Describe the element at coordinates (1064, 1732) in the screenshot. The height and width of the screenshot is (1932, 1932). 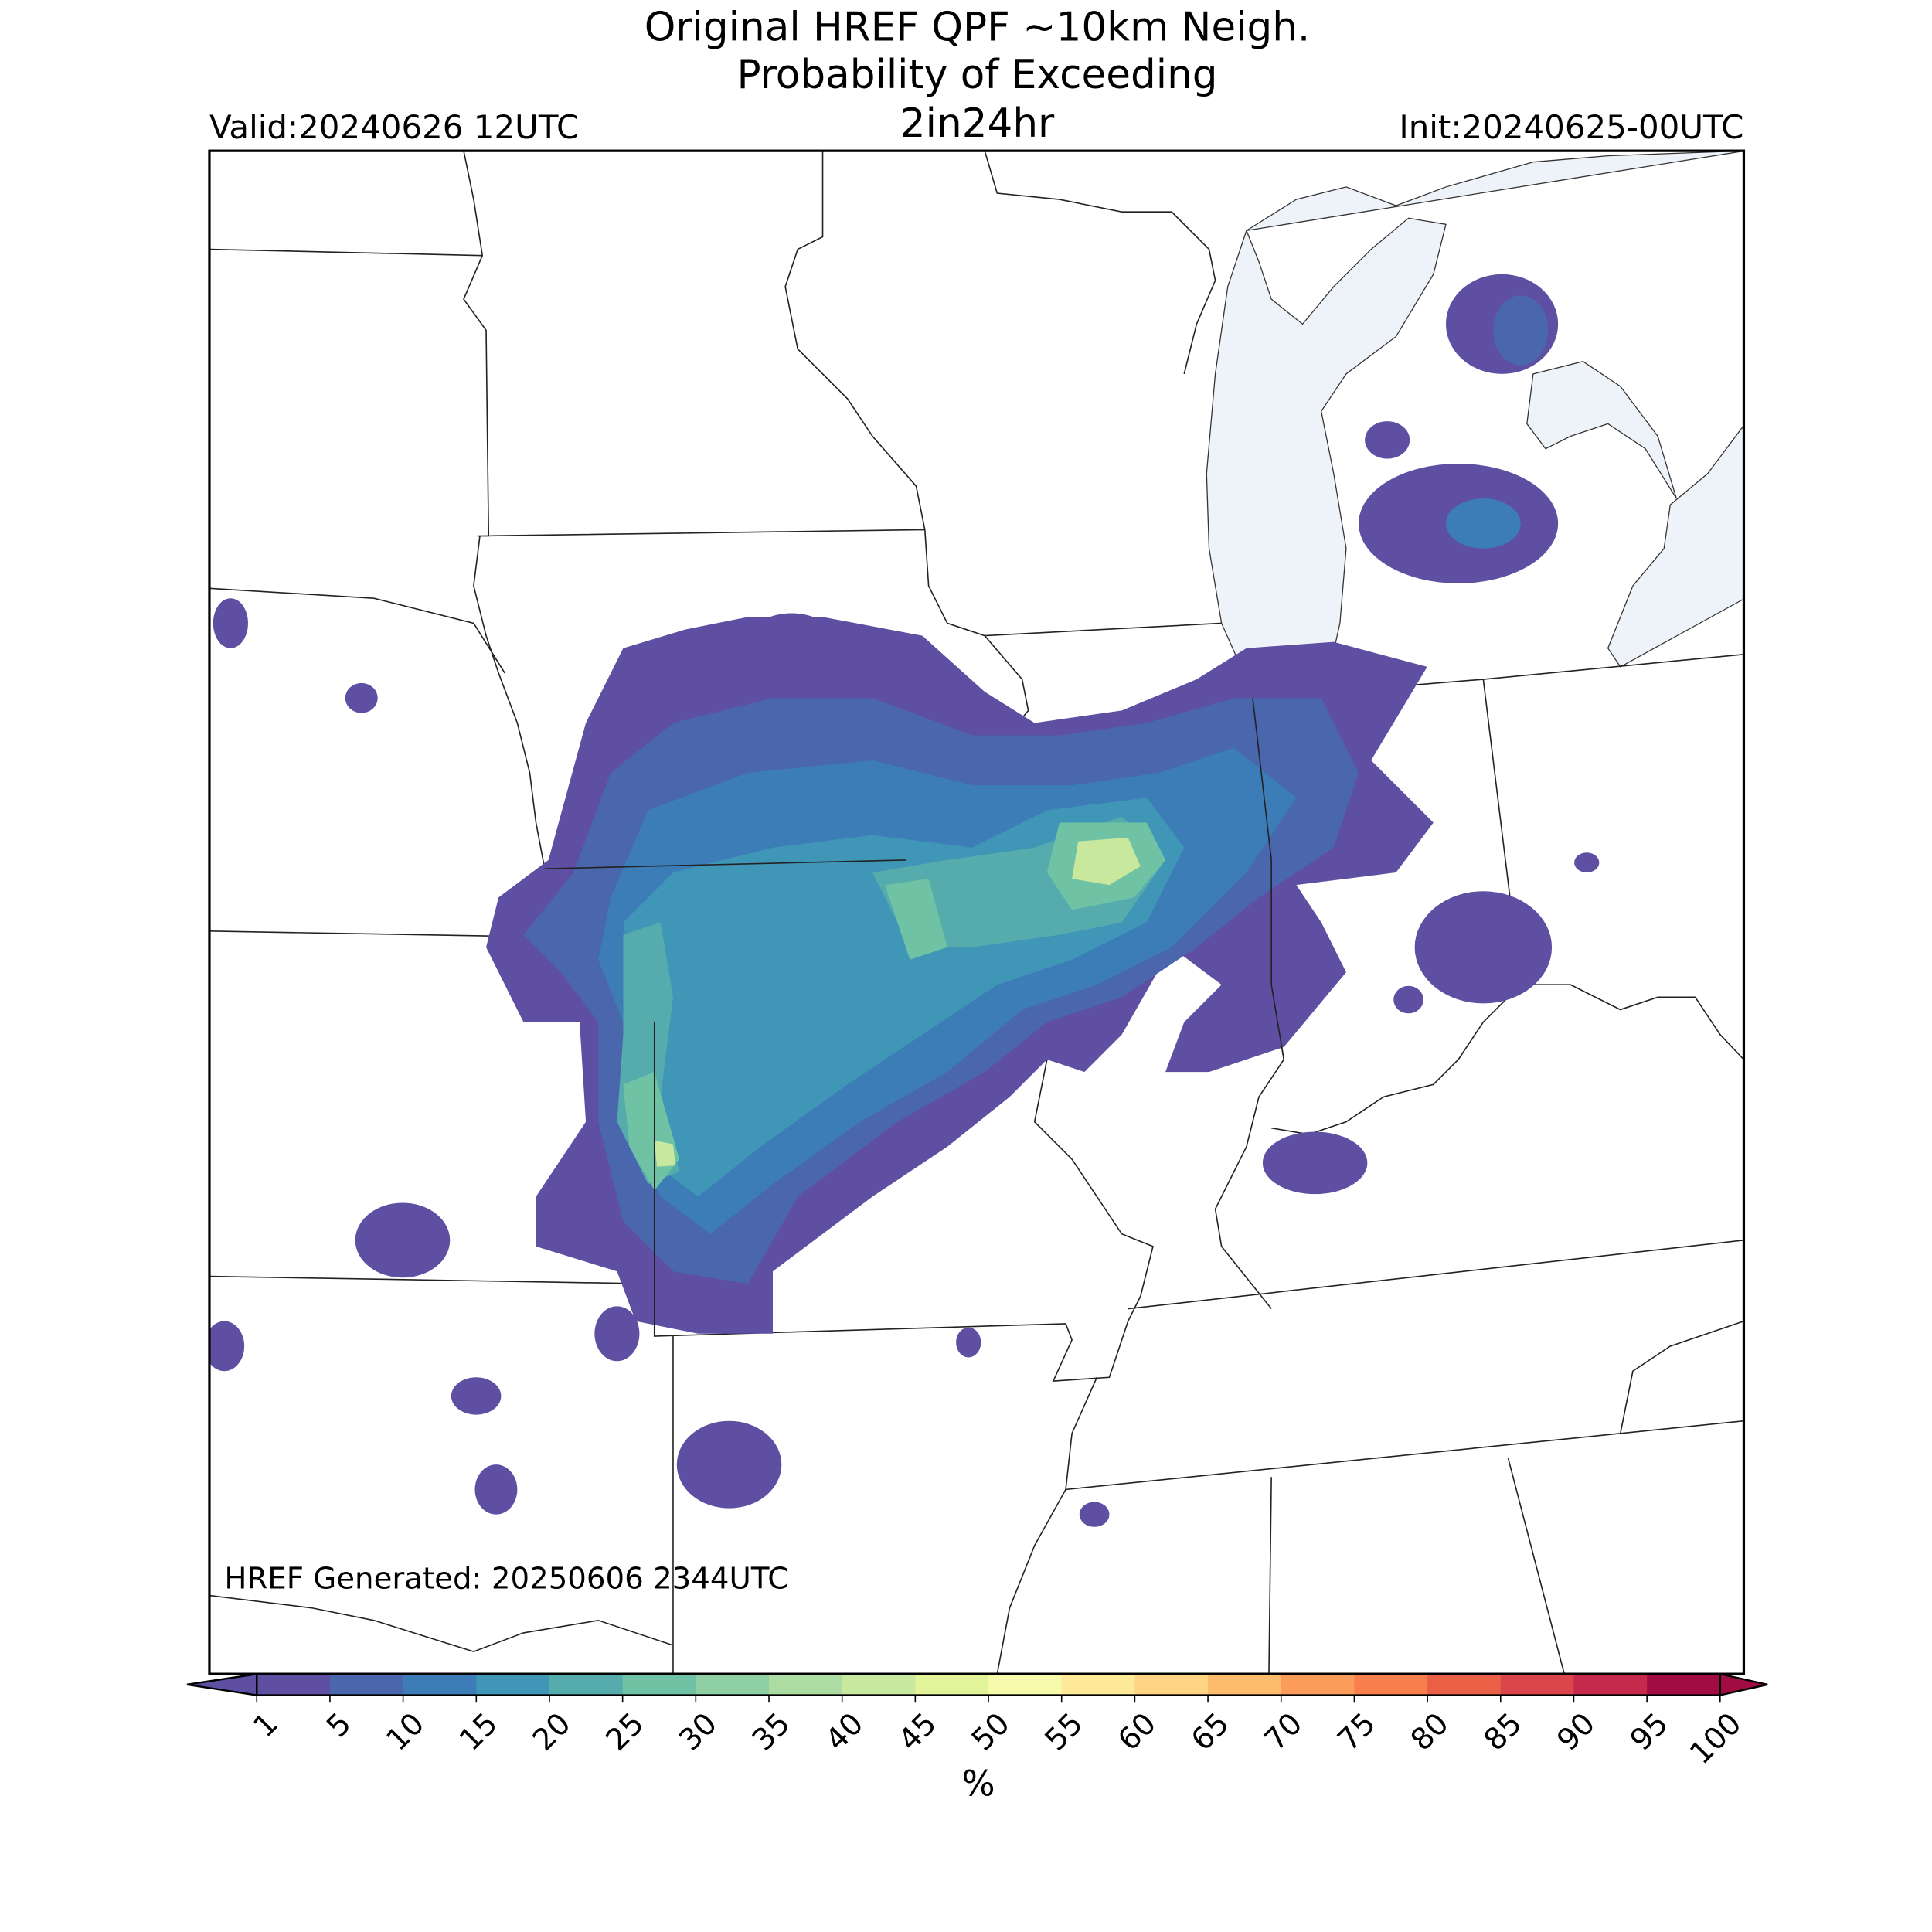
I see `colorbar-tick-label: 55` at that location.